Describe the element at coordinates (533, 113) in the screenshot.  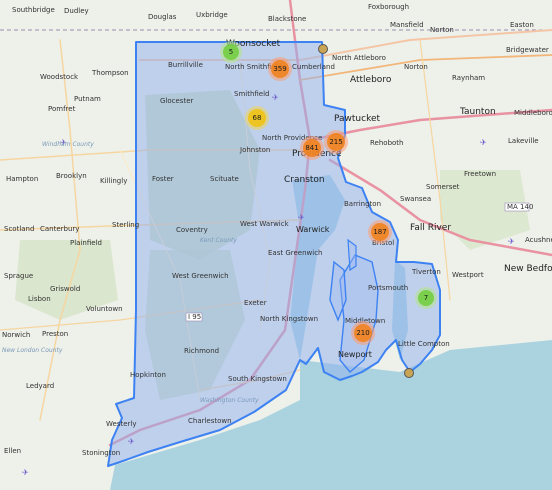
I see `place-label: Middleborough` at that location.